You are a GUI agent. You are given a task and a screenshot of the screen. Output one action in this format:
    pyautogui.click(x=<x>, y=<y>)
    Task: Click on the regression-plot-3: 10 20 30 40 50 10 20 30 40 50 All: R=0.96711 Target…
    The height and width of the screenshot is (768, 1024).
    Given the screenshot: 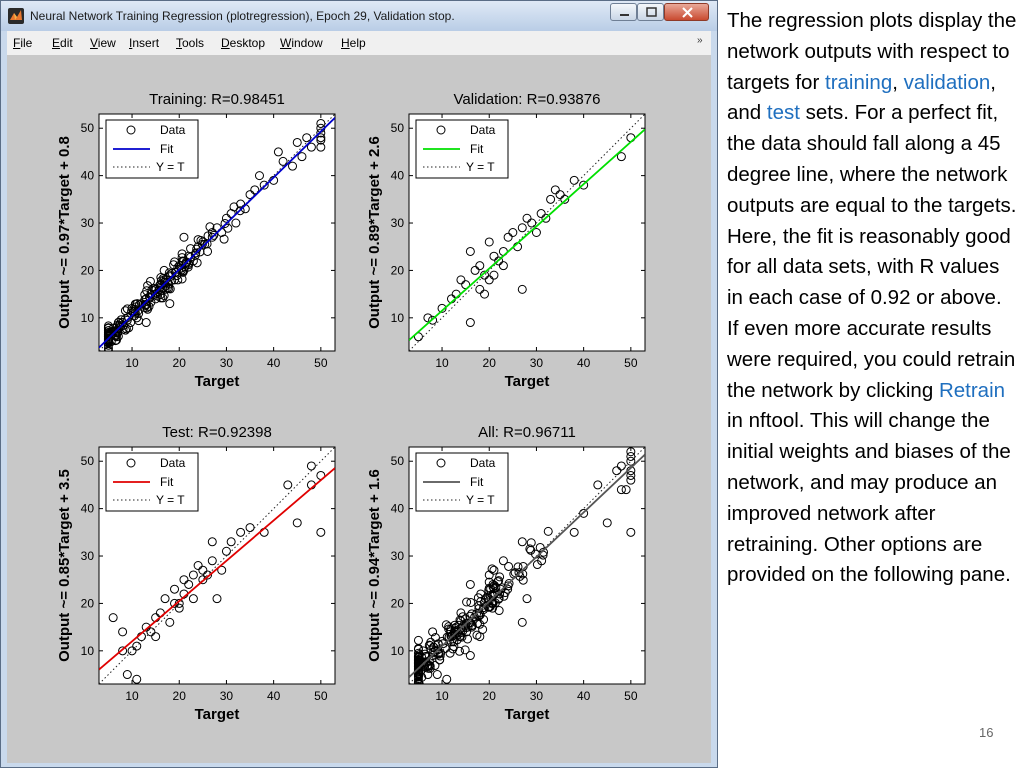 What is the action you would take?
    pyautogui.click(x=506, y=573)
    